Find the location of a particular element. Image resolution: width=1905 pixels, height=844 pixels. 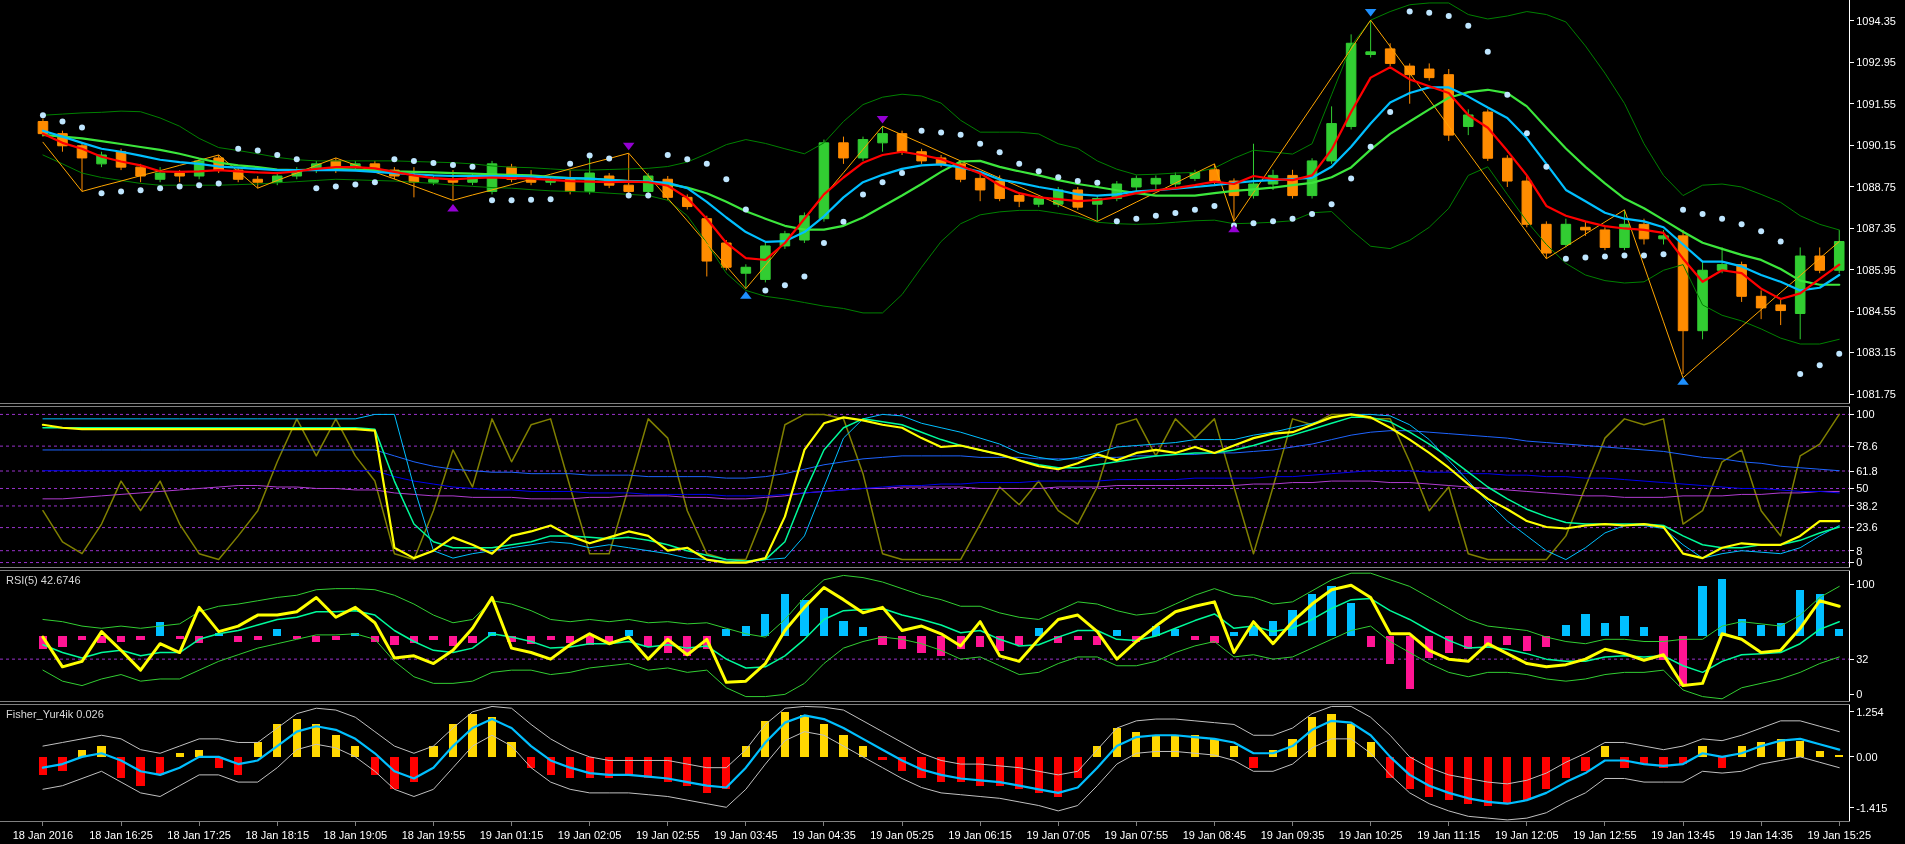

y-tick-label: 8 is located at coordinates (1859, 550).